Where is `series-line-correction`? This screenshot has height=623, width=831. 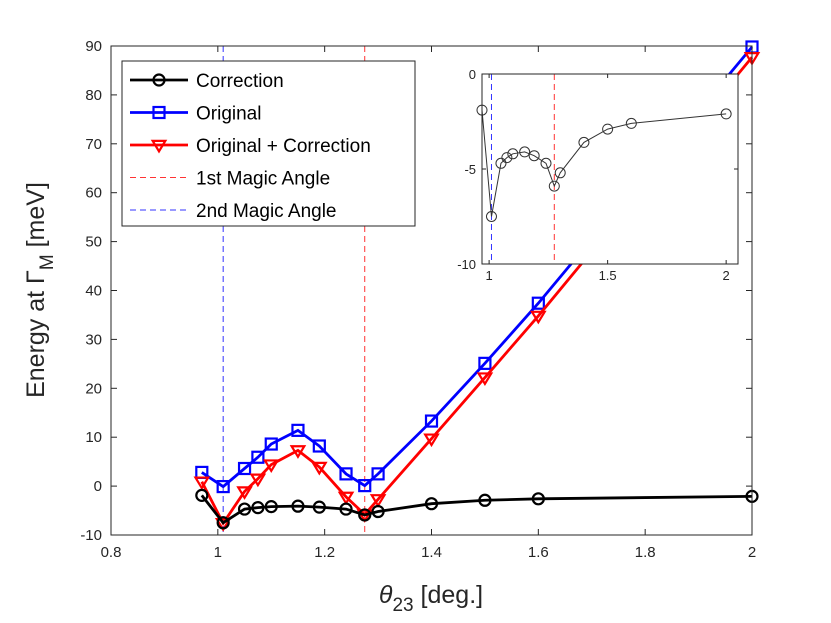 series-line-correction is located at coordinates (476, 509).